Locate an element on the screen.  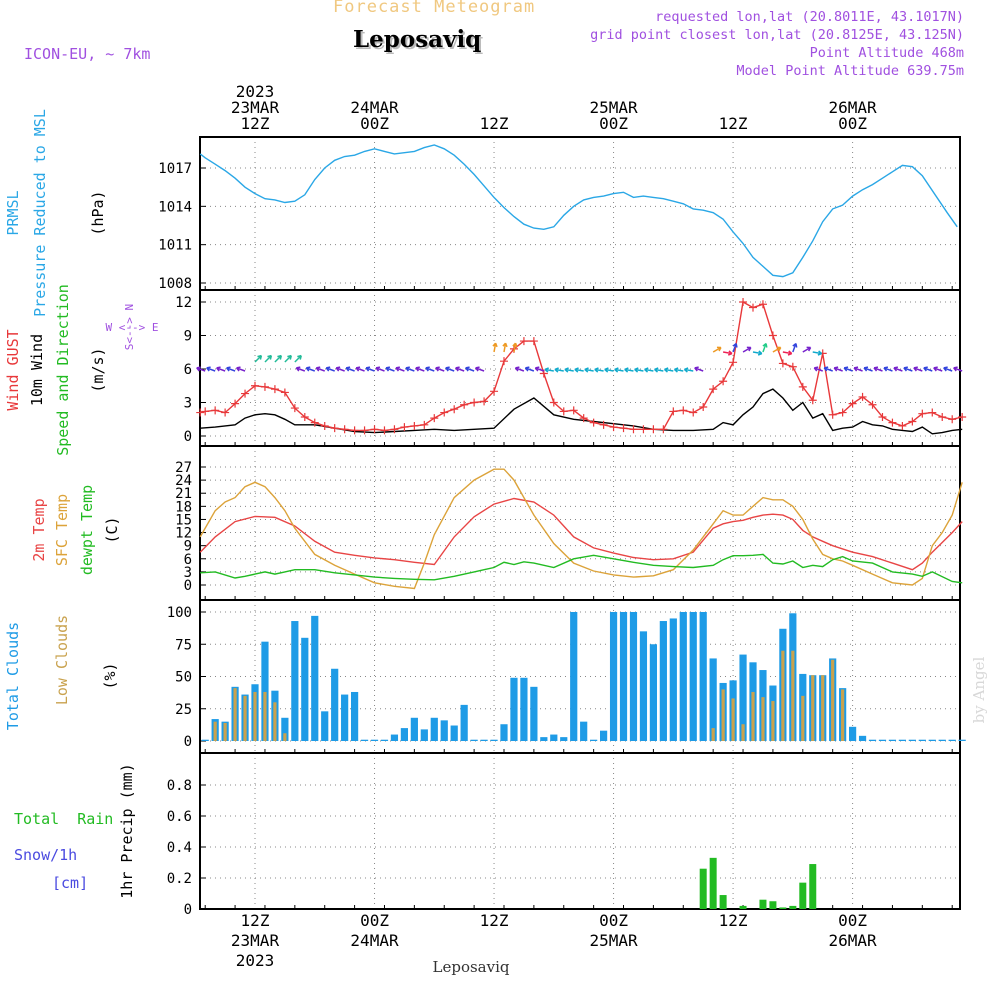
panel-frame is located at coordinates (580, 831).